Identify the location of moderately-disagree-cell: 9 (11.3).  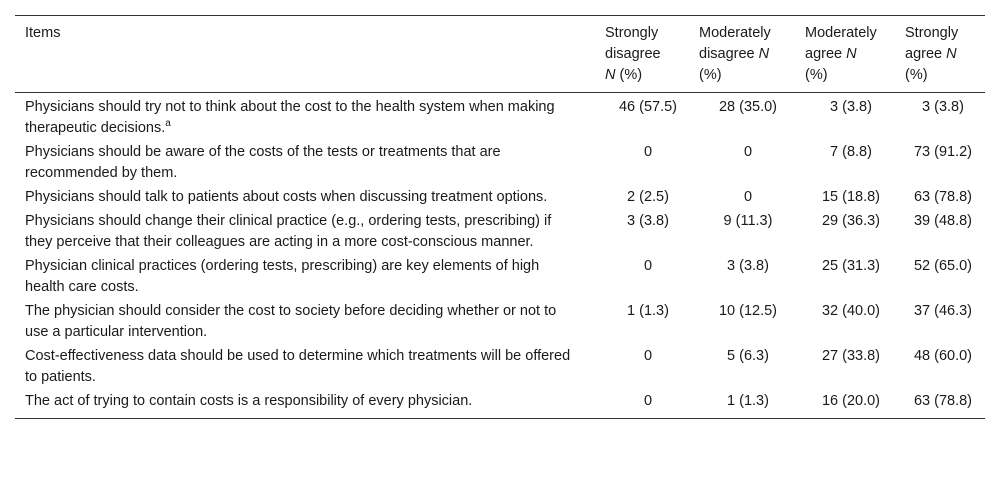
(748, 221).